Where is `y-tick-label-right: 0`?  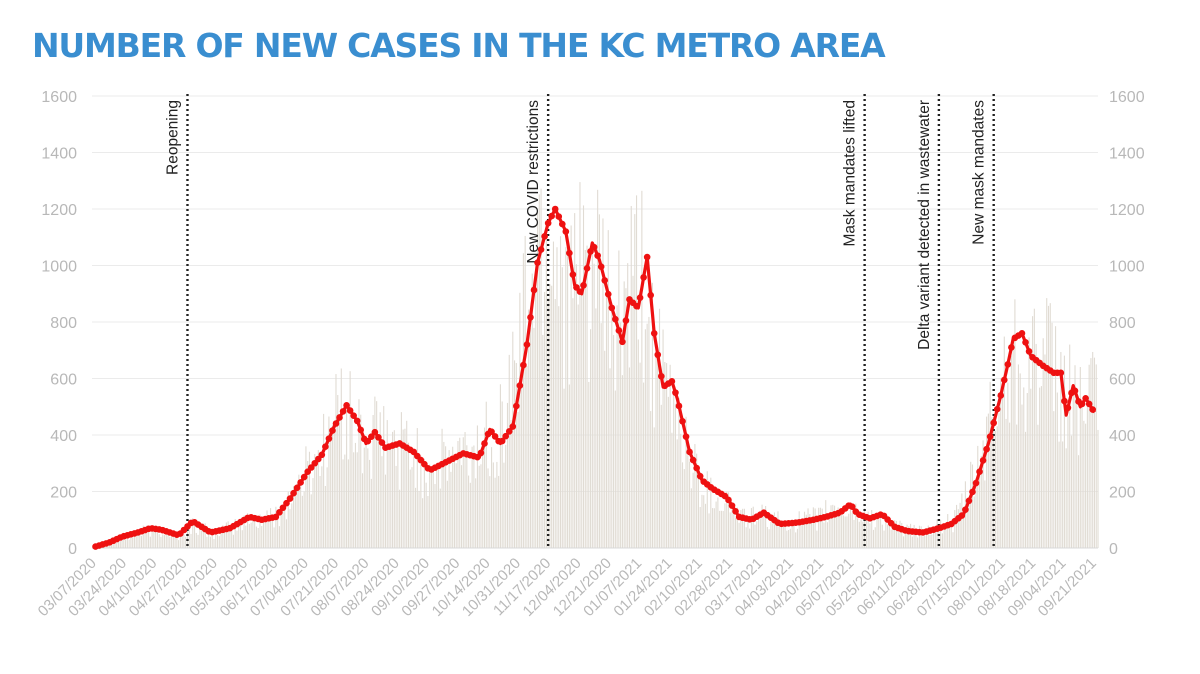
y-tick-label-right: 0 is located at coordinates (1113, 549).